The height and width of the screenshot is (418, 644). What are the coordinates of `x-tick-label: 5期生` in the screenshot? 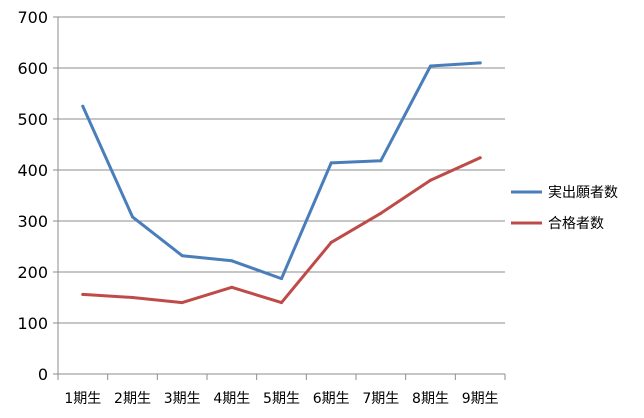 It's located at (281, 399).